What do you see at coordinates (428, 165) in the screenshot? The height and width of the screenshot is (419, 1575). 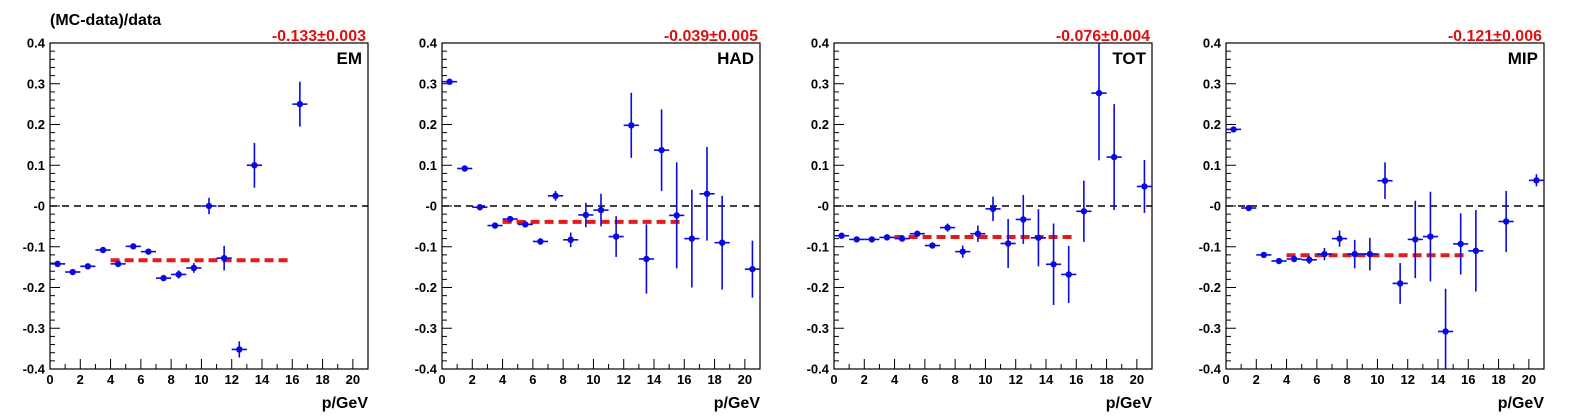 I see `panel-had-ytick-label: 0.1` at bounding box center [428, 165].